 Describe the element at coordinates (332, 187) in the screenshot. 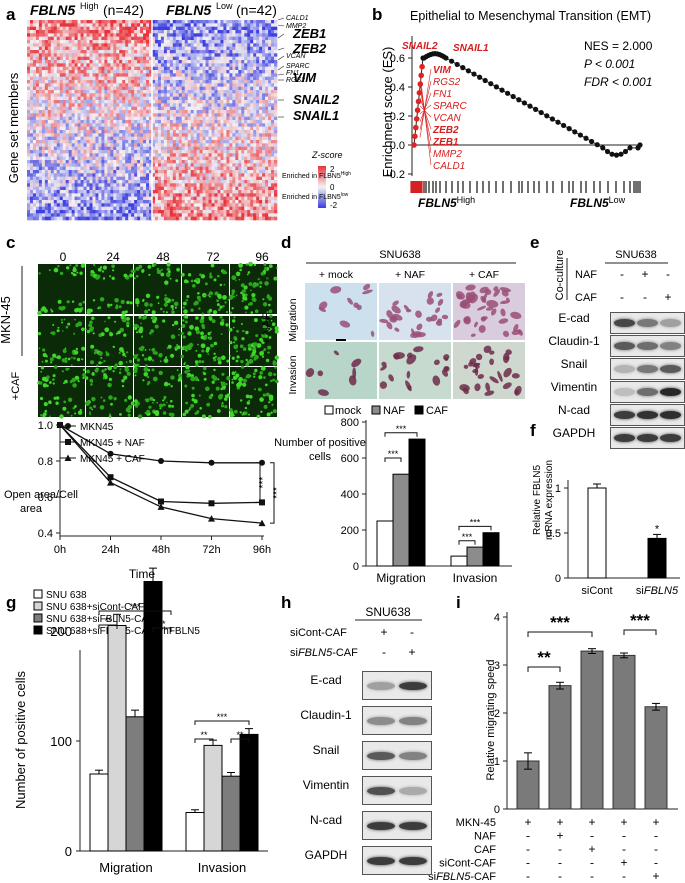

I see `zscore-tick-0: 0` at that location.